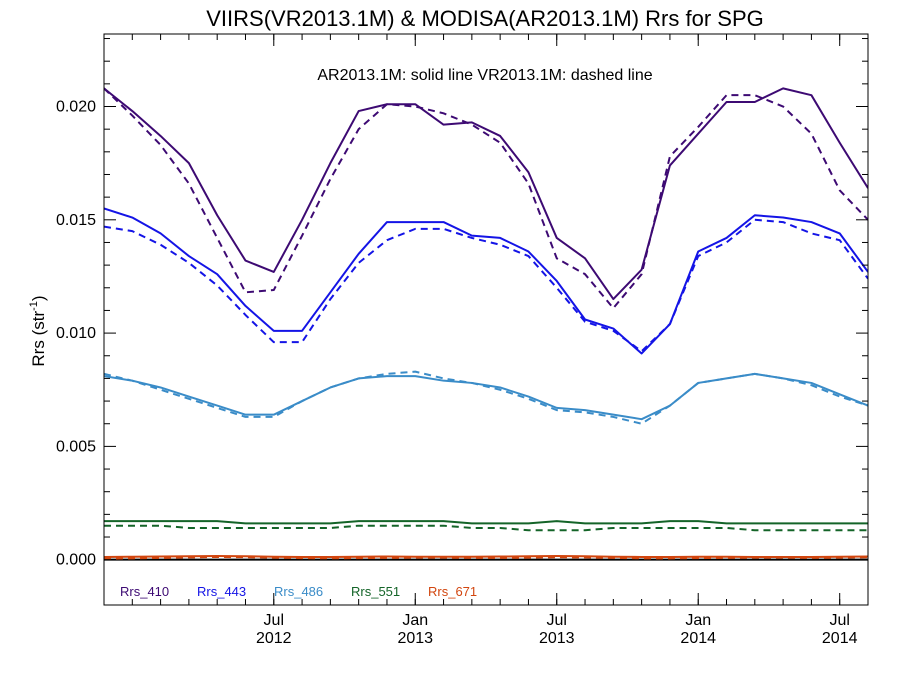 The image size is (900, 675). I want to click on svg-text: Rrs (str-1), so click(38, 330).